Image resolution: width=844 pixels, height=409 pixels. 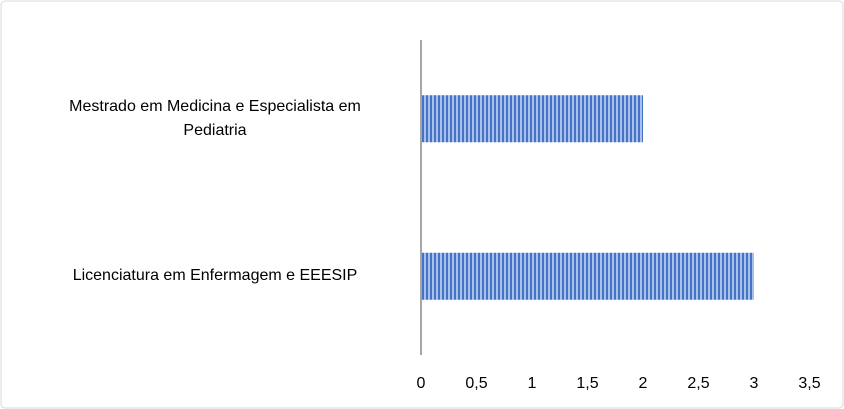 I want to click on x-tick-label: 2, so click(x=643, y=383).